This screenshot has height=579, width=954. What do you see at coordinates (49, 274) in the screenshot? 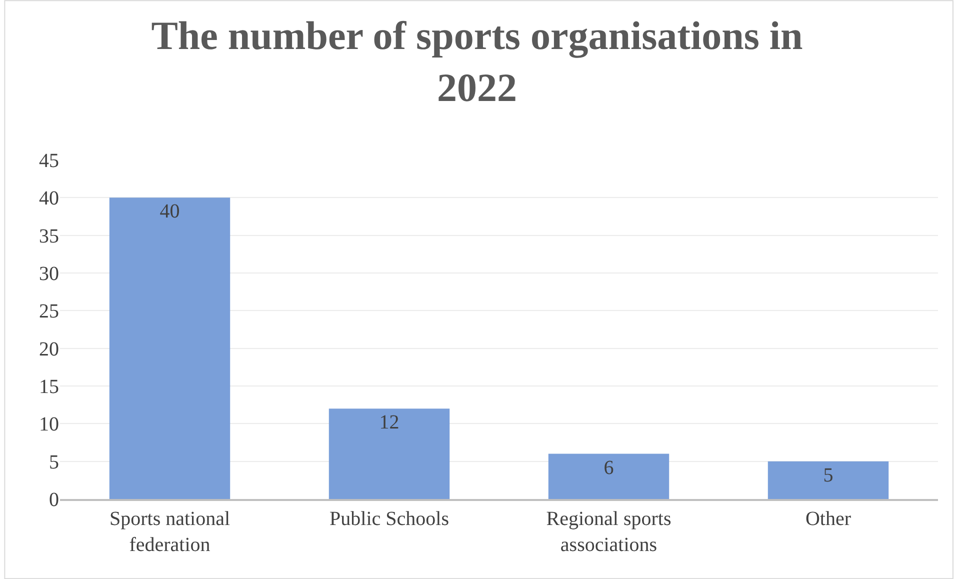
I see `y-tick-label: 30` at bounding box center [49, 274].